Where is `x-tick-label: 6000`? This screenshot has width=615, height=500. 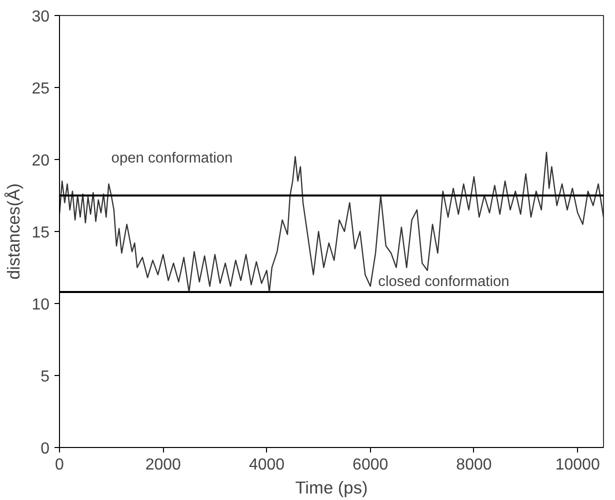
x-tick-label: 6000 is located at coordinates (370, 465).